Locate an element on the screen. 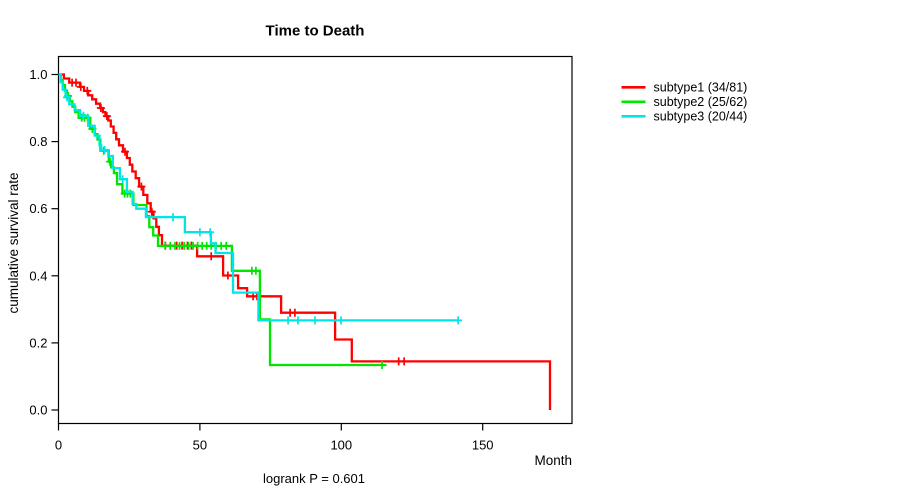 Image resolution: width=900 pixels, height=500 pixels. x-tick-label: 0 is located at coordinates (58, 445).